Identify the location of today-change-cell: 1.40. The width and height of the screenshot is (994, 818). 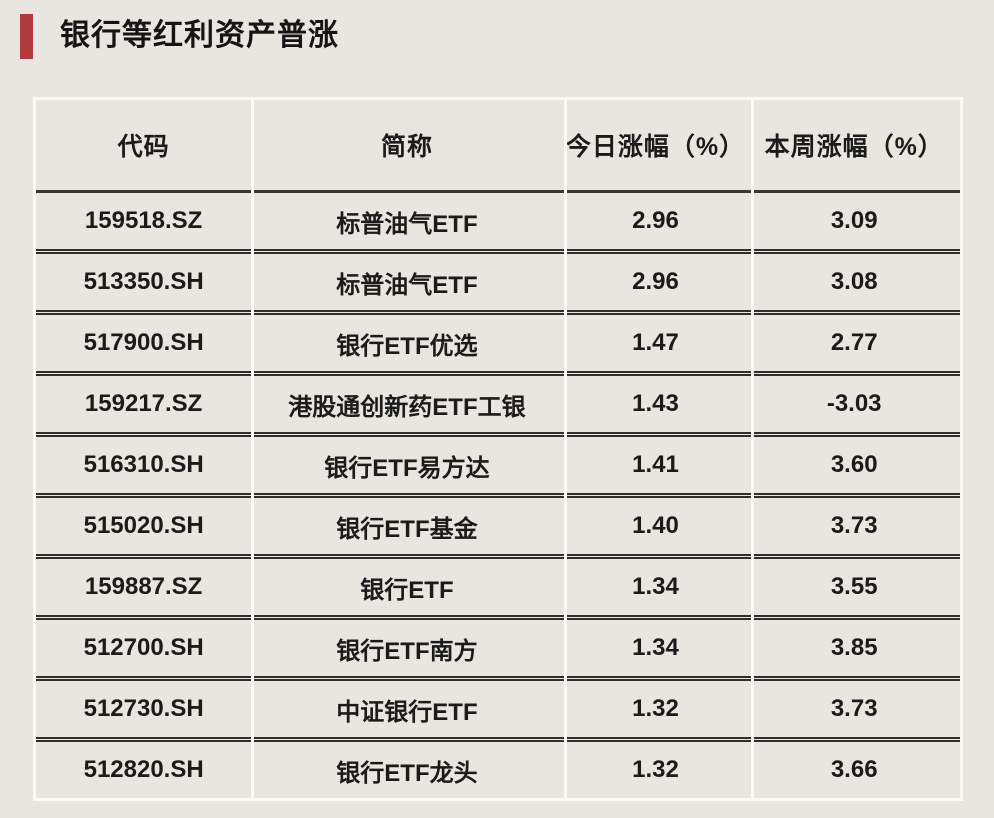
(655, 527).